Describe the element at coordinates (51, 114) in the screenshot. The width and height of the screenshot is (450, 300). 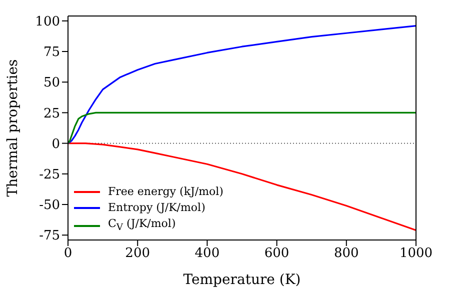
I see `y-tick-label: 25` at that location.